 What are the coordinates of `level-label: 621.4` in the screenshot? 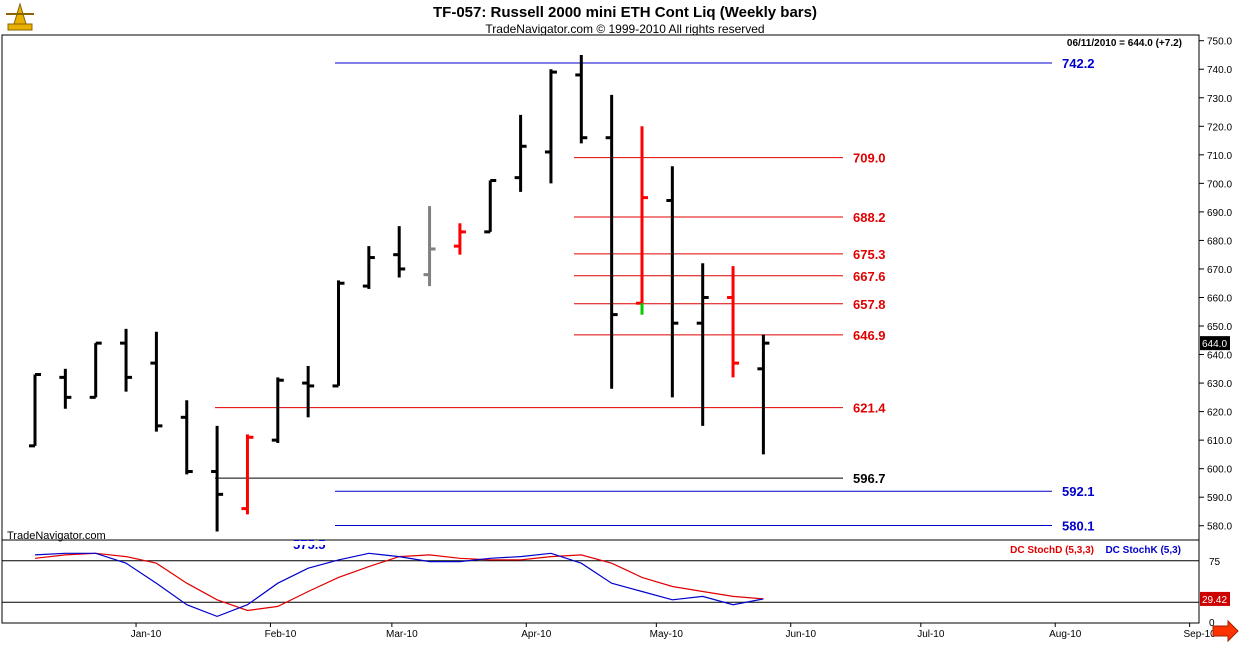 It's located at (869, 408).